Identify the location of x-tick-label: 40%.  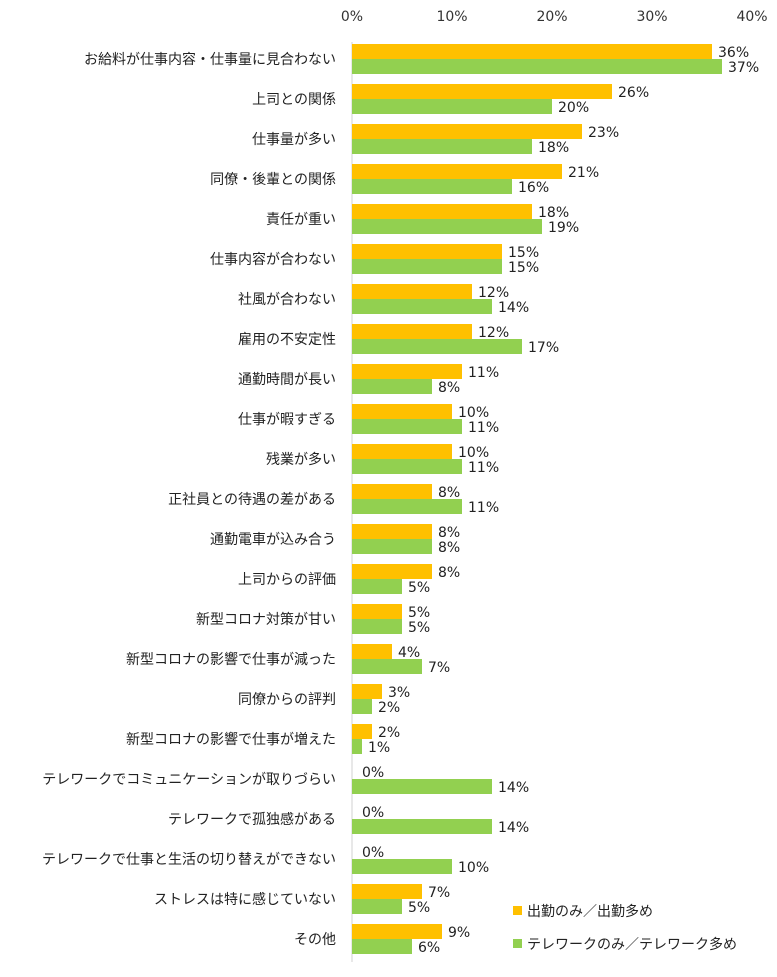
(751, 17).